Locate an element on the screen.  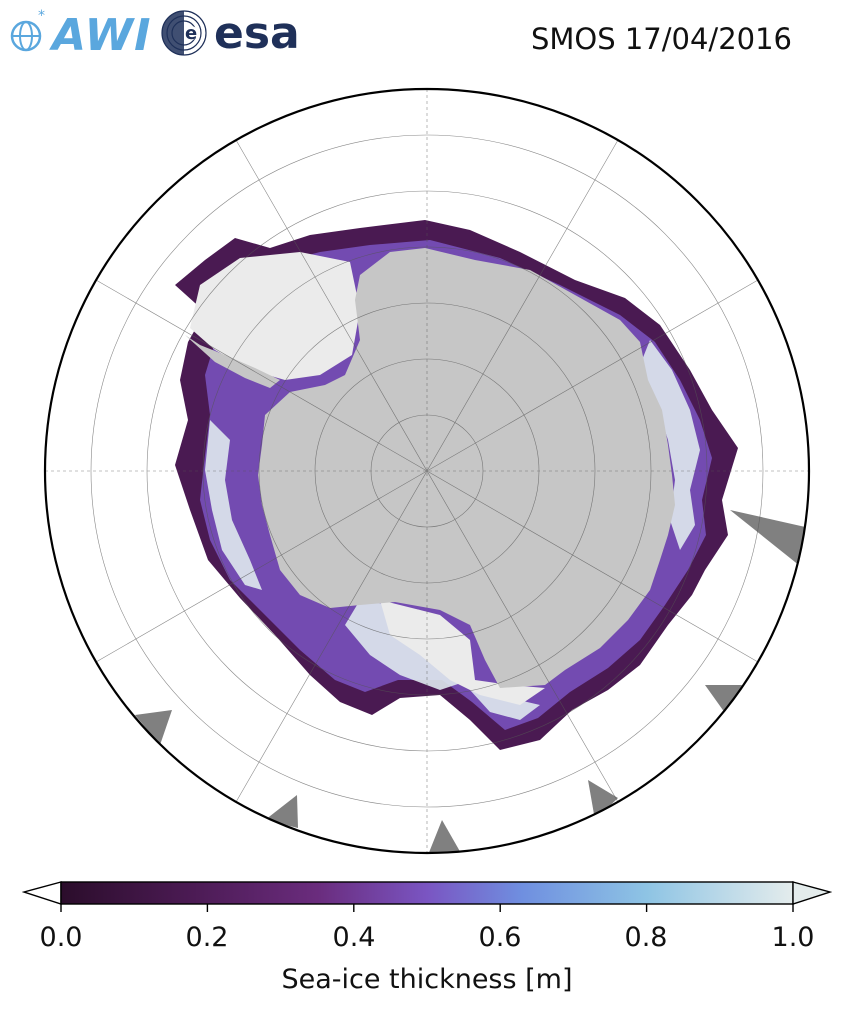
colorbar-tick-label: 0.6 is located at coordinates (500, 937).